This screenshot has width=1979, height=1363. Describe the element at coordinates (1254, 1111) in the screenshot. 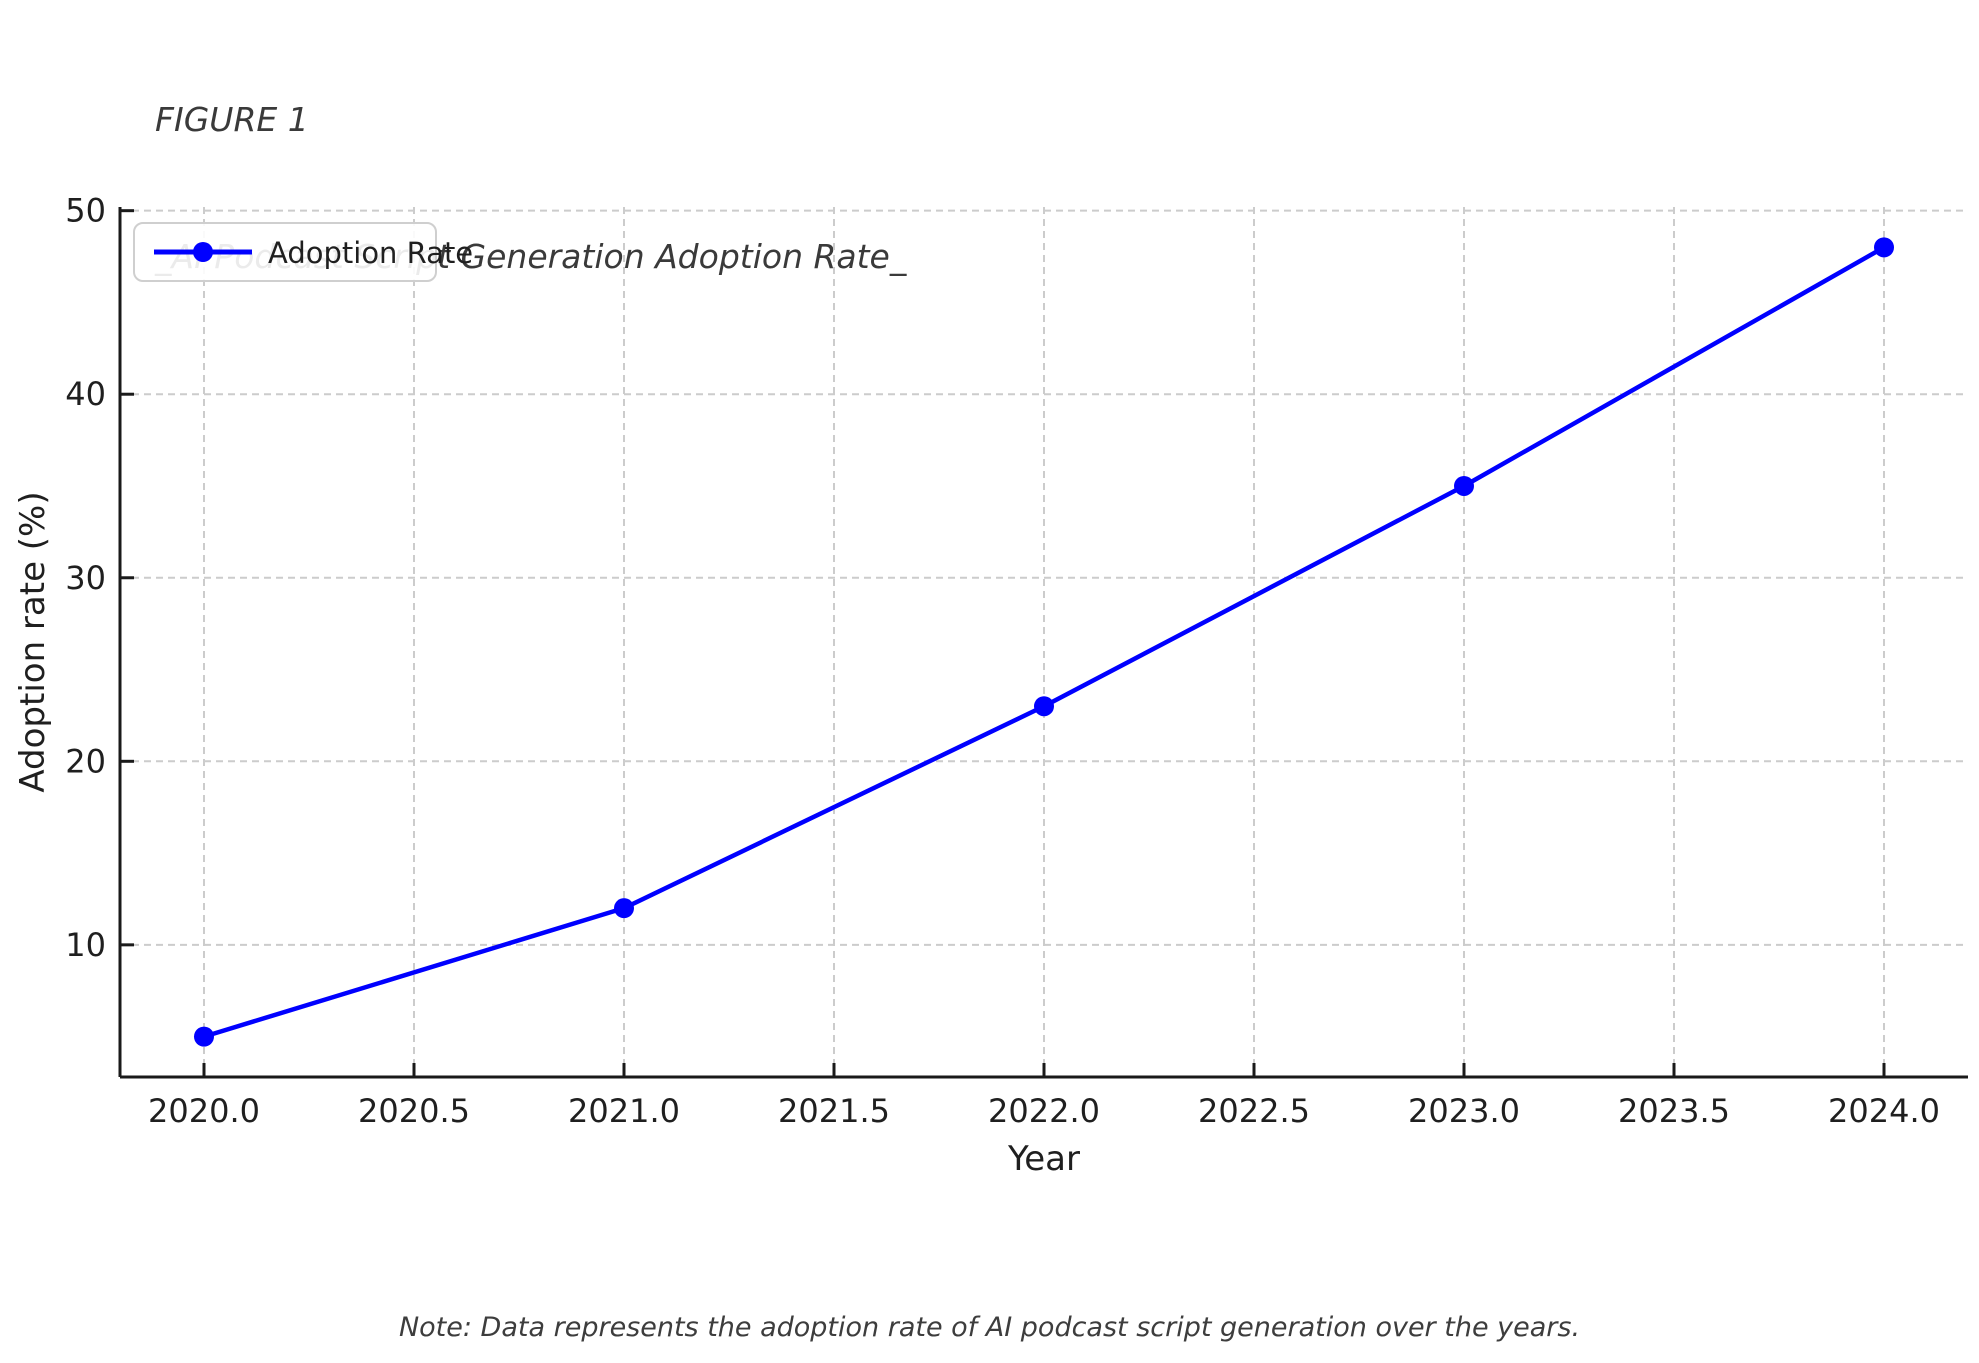

I see `x-tick-label: 2022.5` at that location.